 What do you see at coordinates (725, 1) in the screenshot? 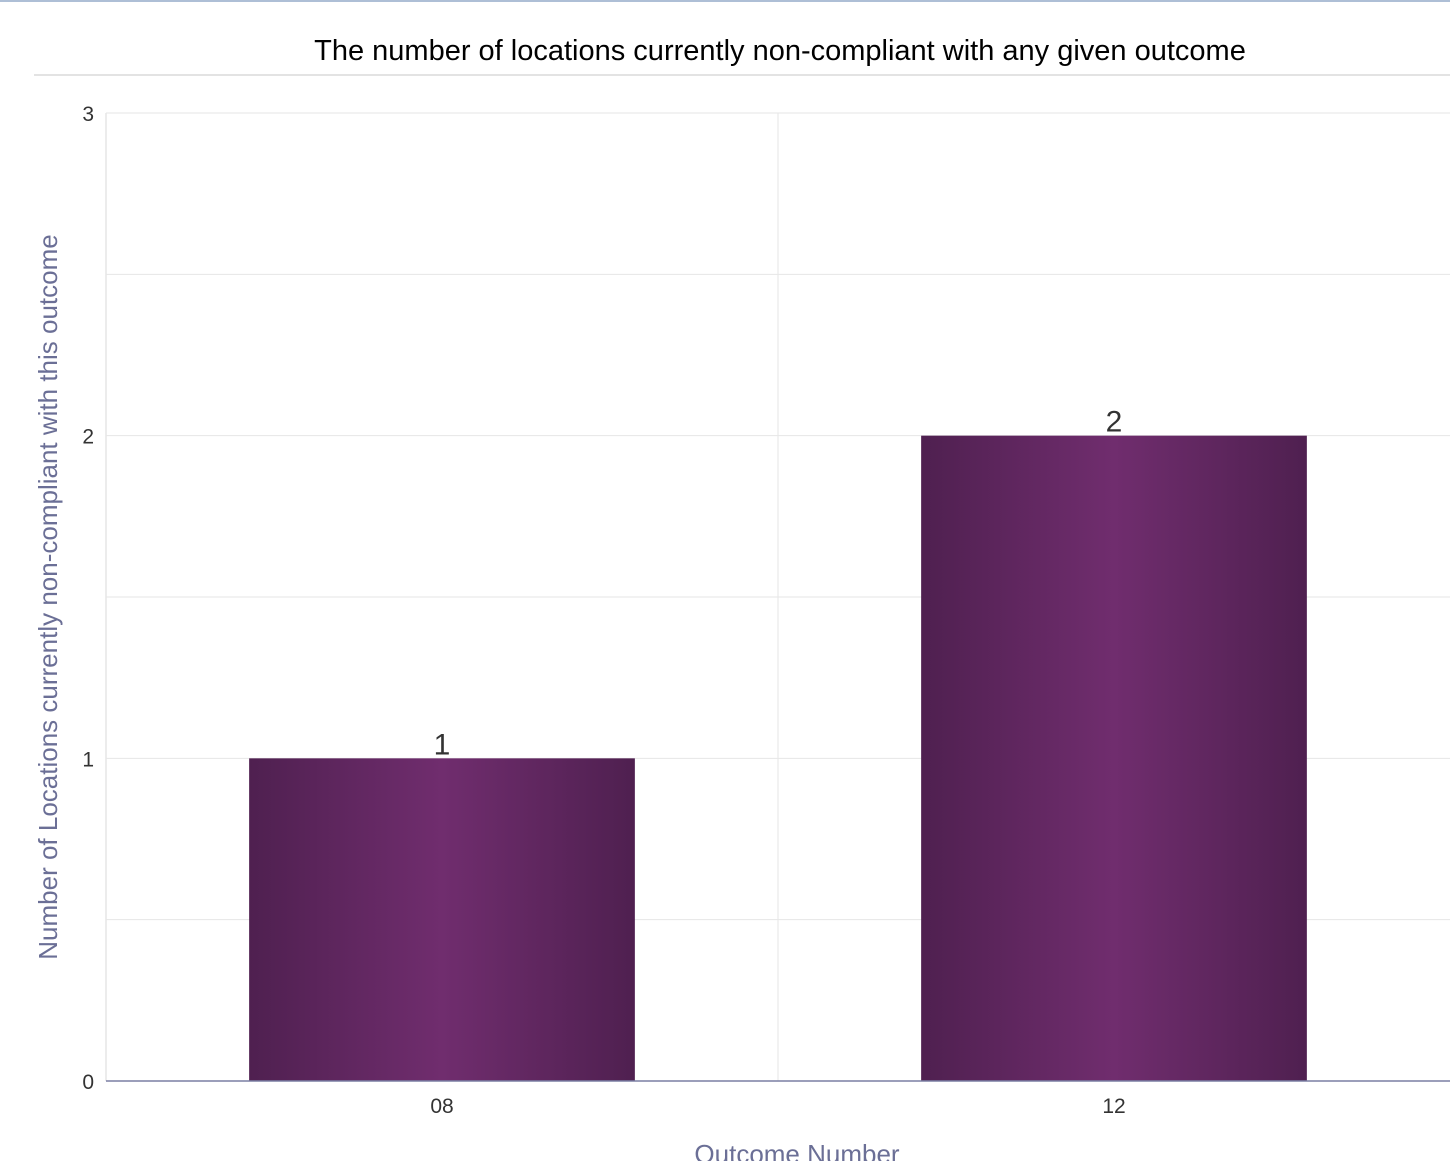
I see `top-border` at bounding box center [725, 1].